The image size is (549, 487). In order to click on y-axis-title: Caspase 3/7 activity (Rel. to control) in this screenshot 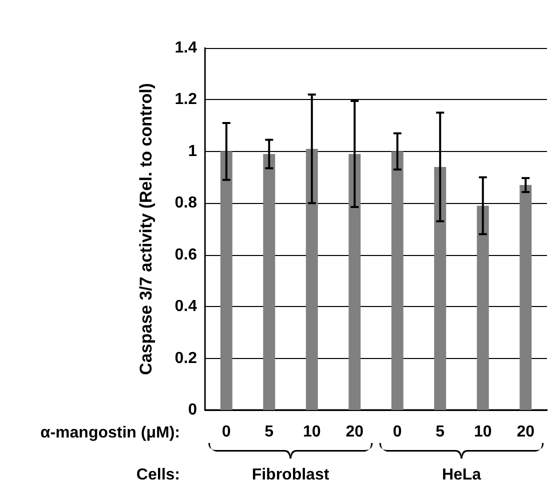, I will do `click(146, 229)`.